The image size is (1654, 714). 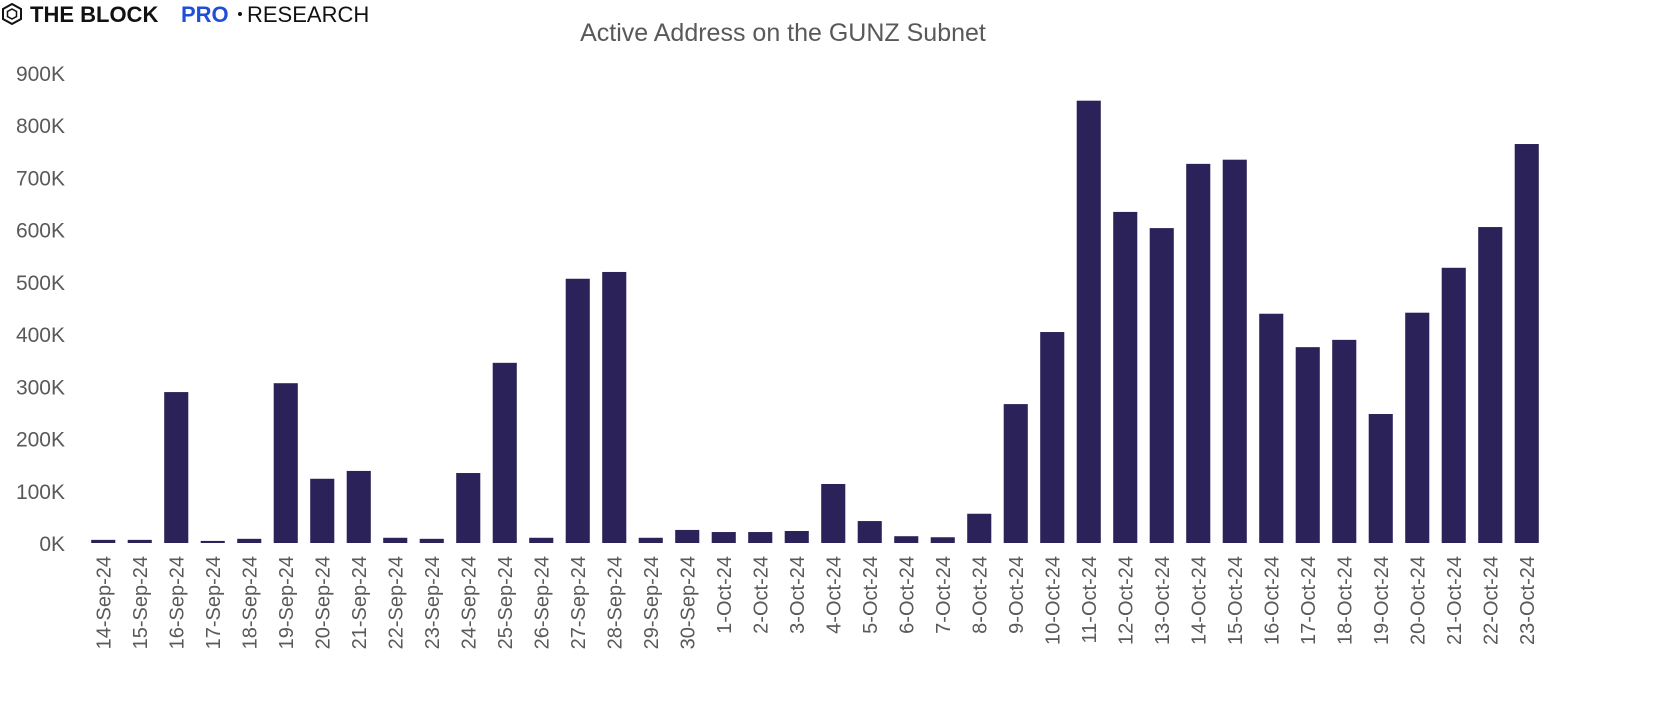 I want to click on x-tick-label: 21-Sep-24, so click(x=360, y=602).